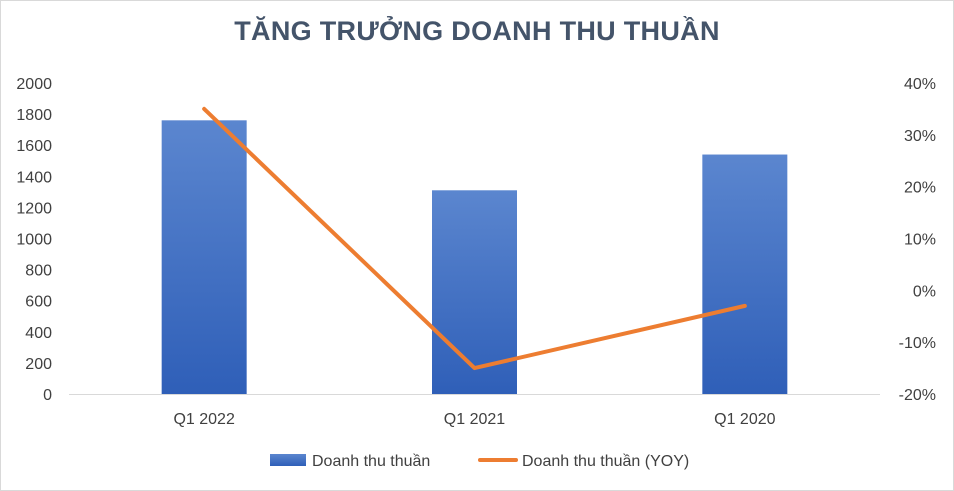 The image size is (954, 491). What do you see at coordinates (34, 84) in the screenshot?
I see `y-left-tick-label: 2000` at bounding box center [34, 84].